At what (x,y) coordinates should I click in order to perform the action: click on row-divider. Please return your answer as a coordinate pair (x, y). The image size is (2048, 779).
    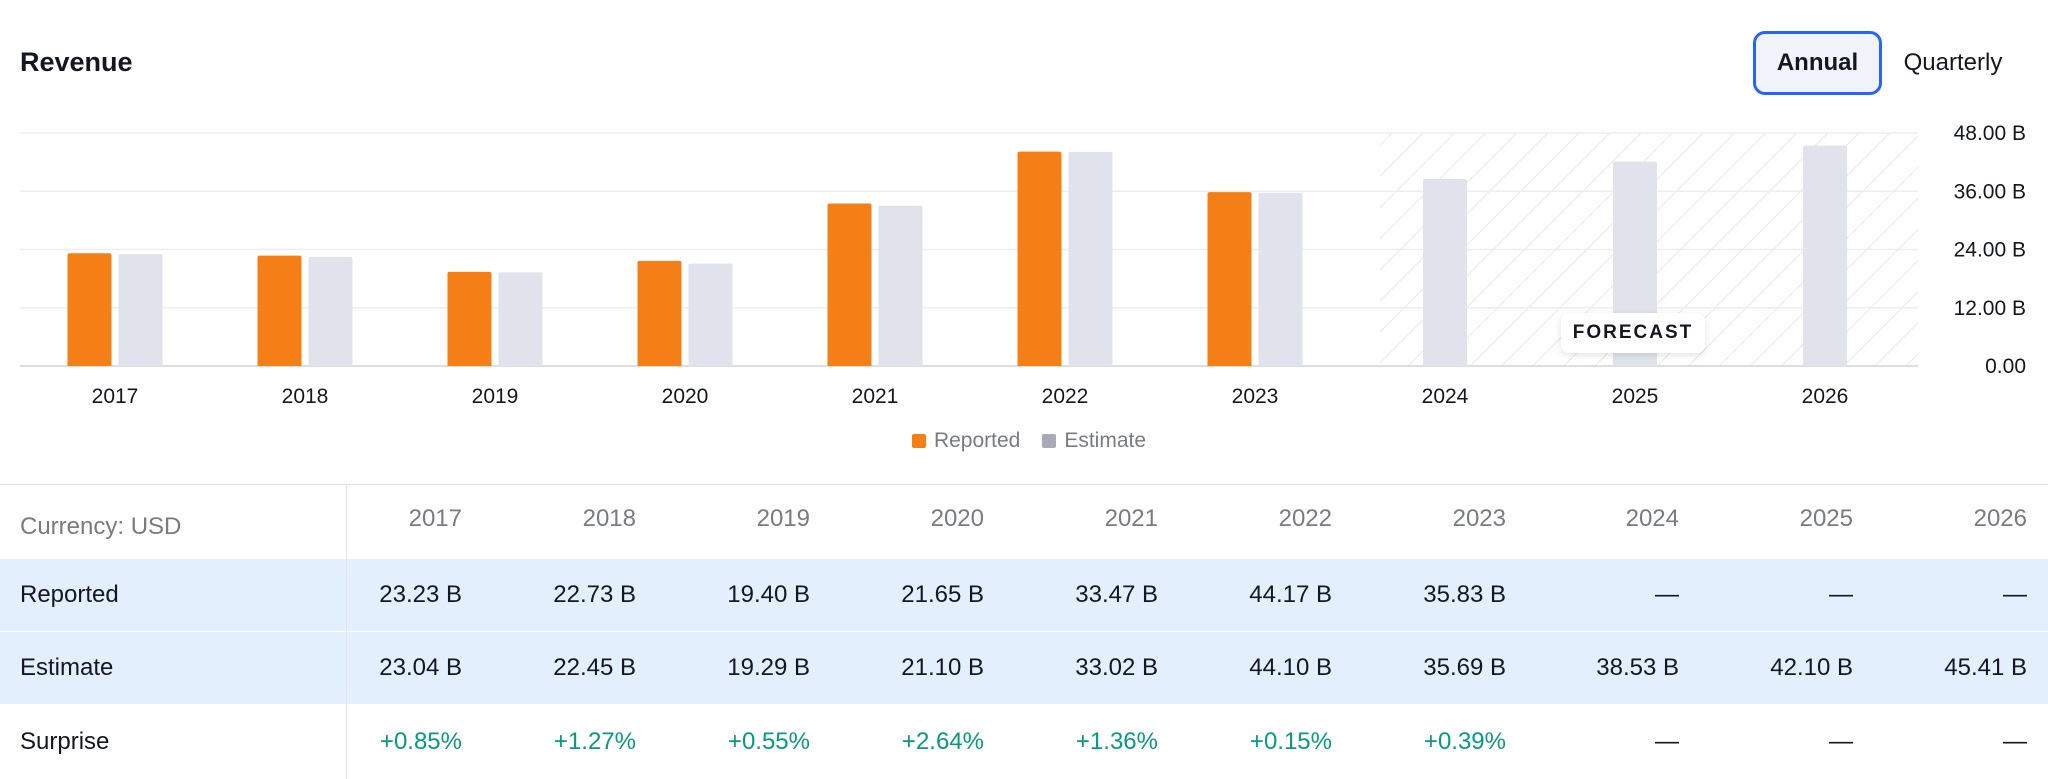
    Looking at the image, I should click on (1024, 631).